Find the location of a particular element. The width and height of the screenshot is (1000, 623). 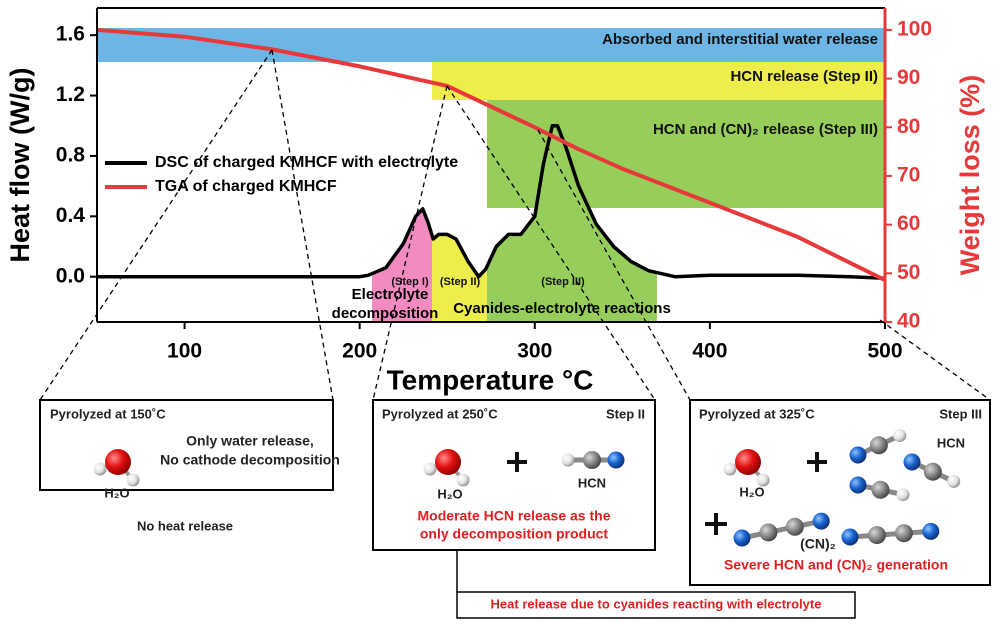

legend-label: DSC of charged KMHCF with electrolyte is located at coordinates (306, 162).